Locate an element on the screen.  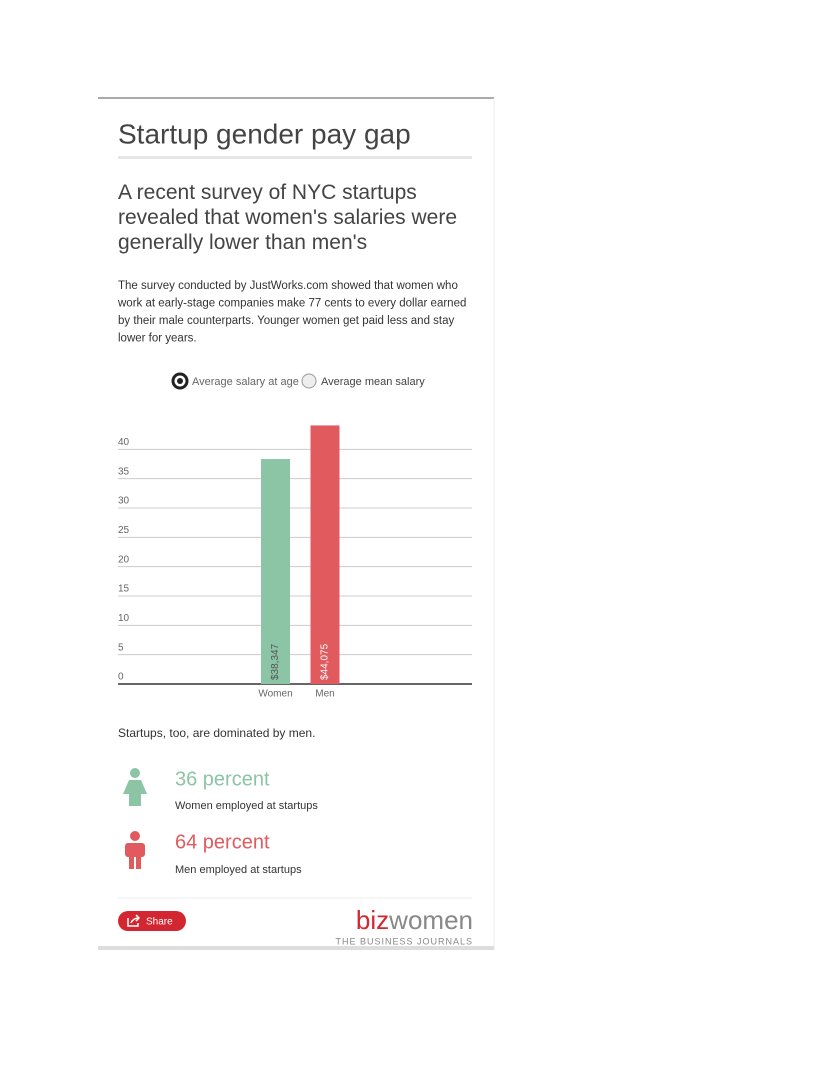
stat-value: 36 percent is located at coordinates (222, 779).